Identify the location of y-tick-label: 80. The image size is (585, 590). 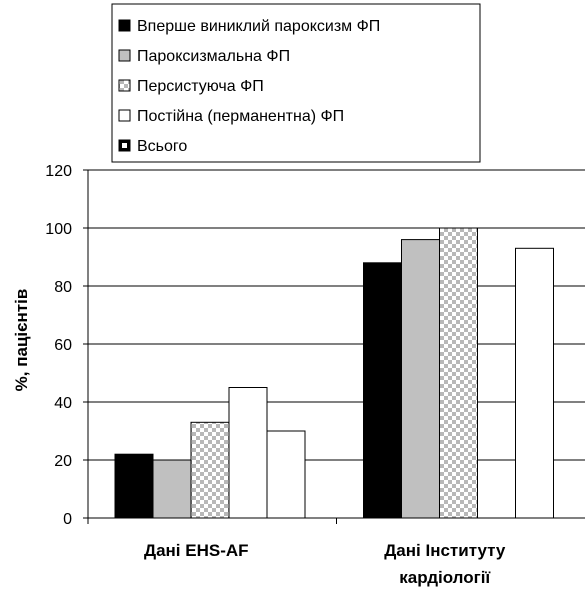
(63, 287).